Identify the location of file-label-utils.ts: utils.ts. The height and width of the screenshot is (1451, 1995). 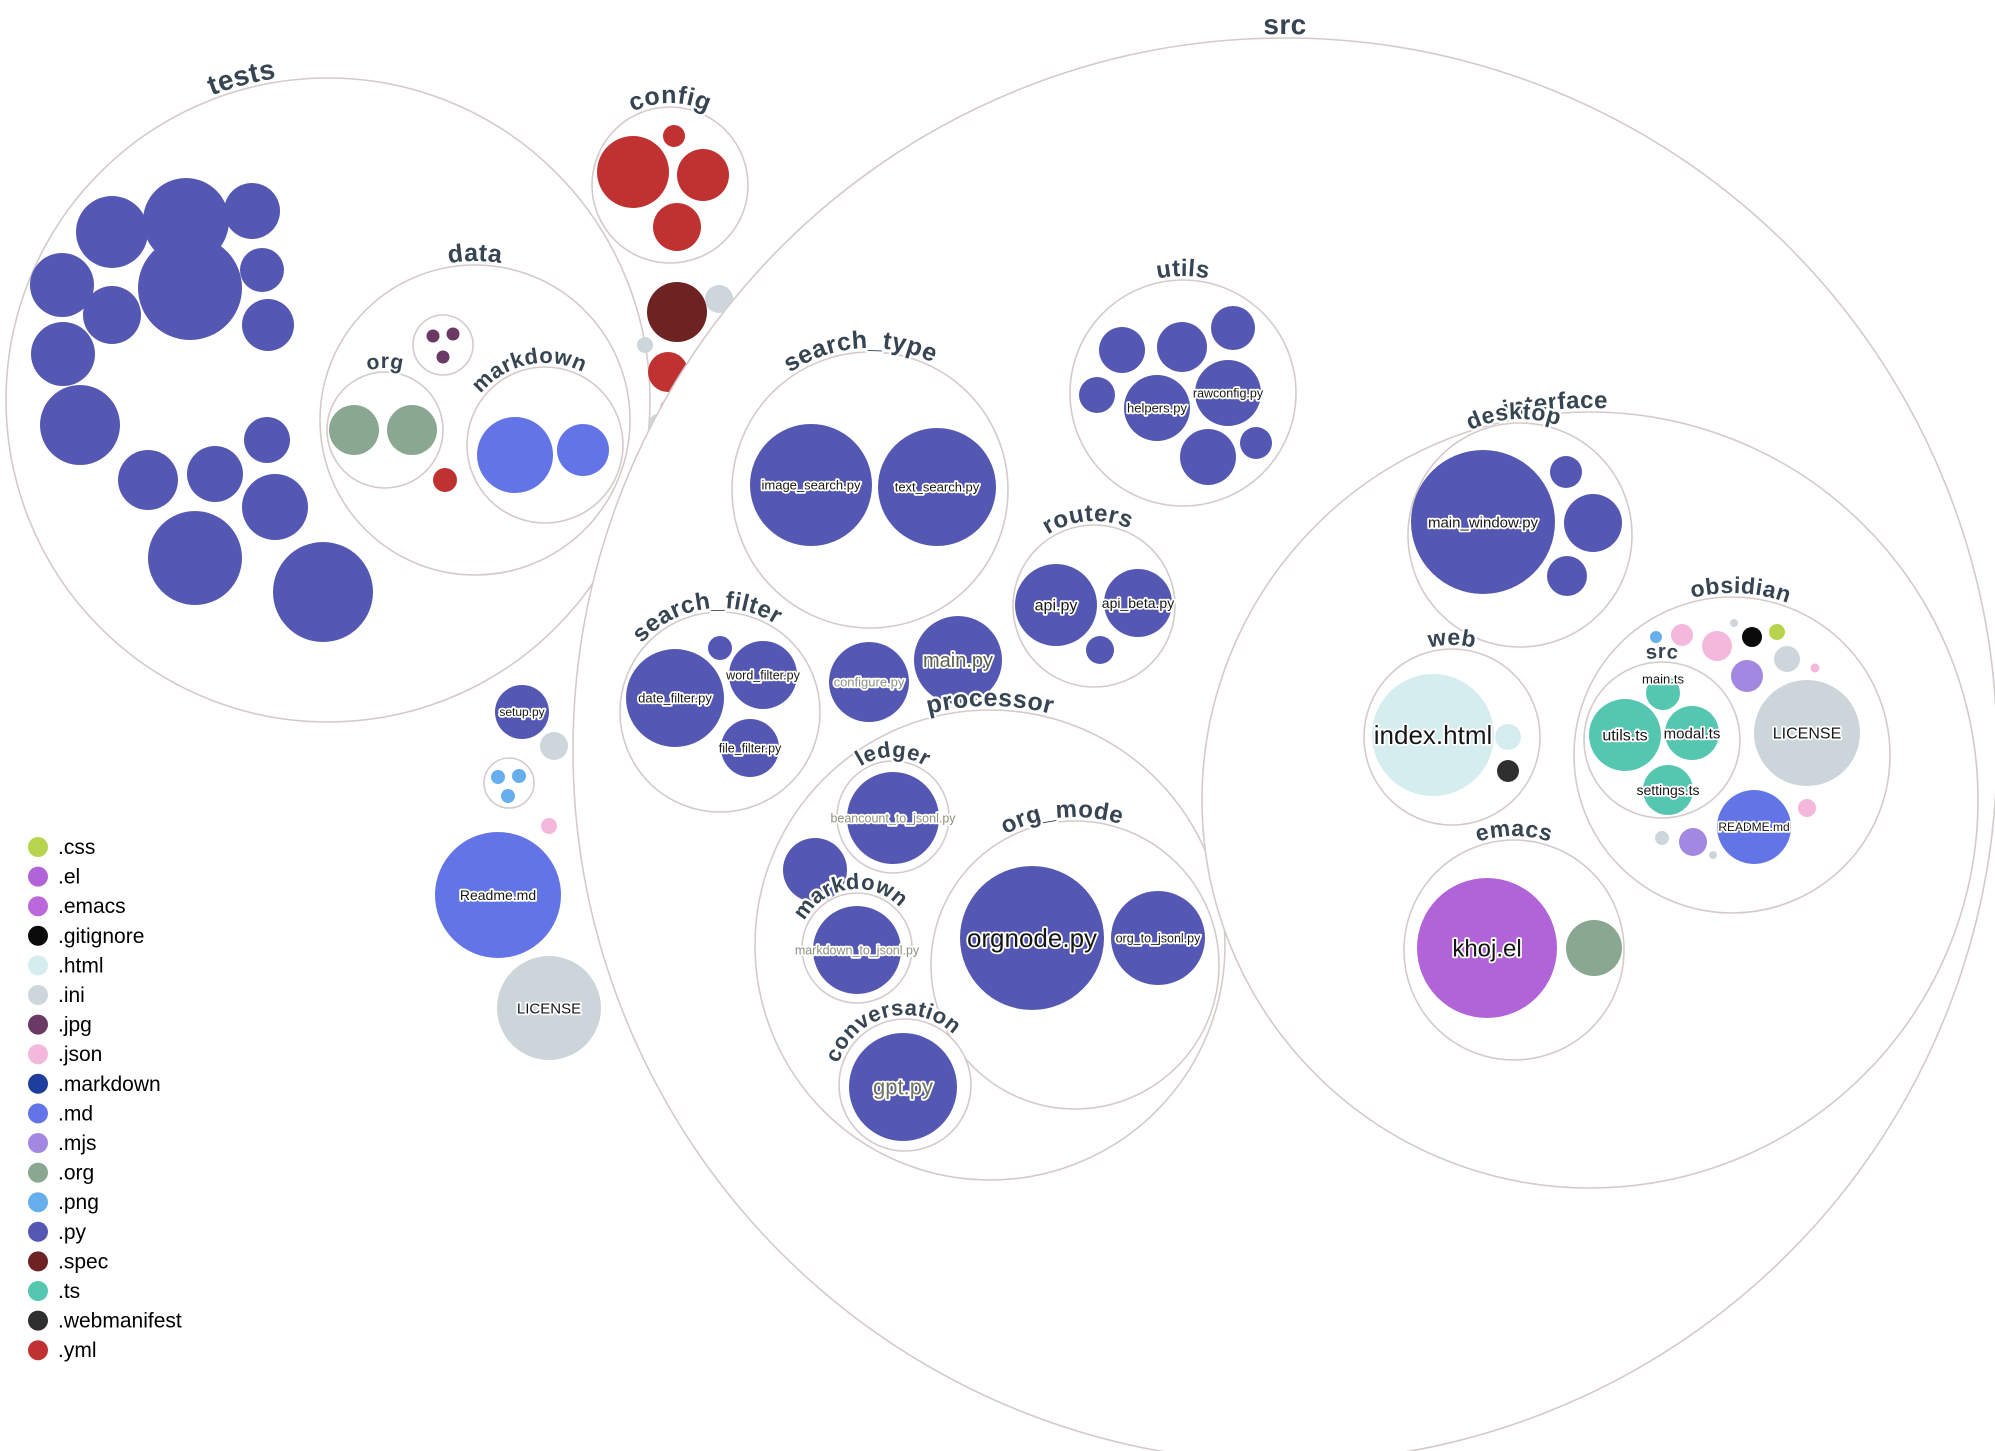
(1624, 736).